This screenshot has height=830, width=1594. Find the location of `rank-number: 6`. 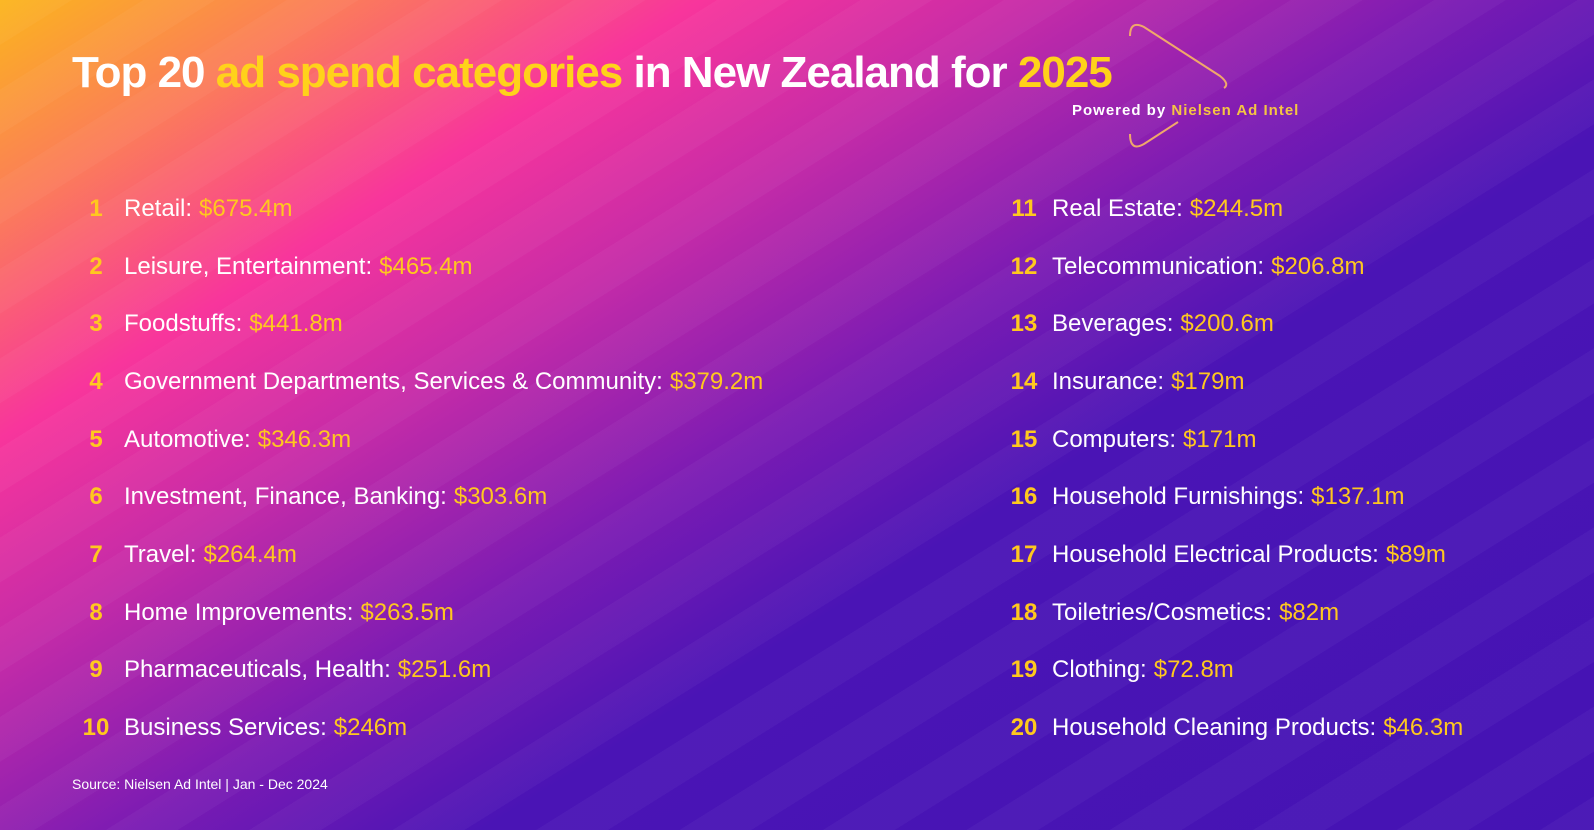

rank-number: 6 is located at coordinates (96, 497).